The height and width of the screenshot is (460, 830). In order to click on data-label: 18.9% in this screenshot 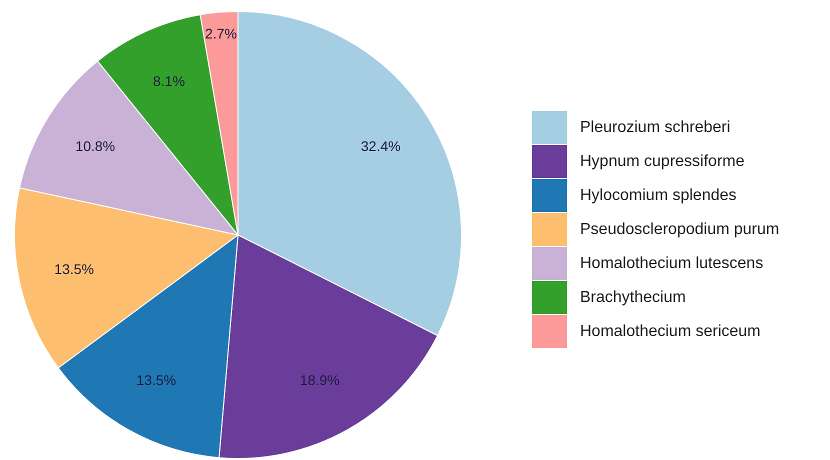, I will do `click(320, 380)`.